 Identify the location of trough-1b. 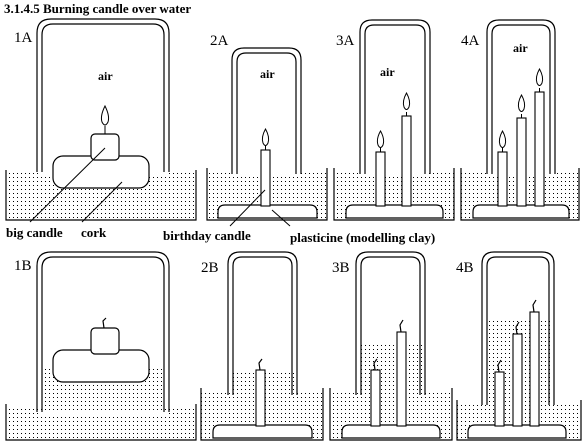
(101, 422).